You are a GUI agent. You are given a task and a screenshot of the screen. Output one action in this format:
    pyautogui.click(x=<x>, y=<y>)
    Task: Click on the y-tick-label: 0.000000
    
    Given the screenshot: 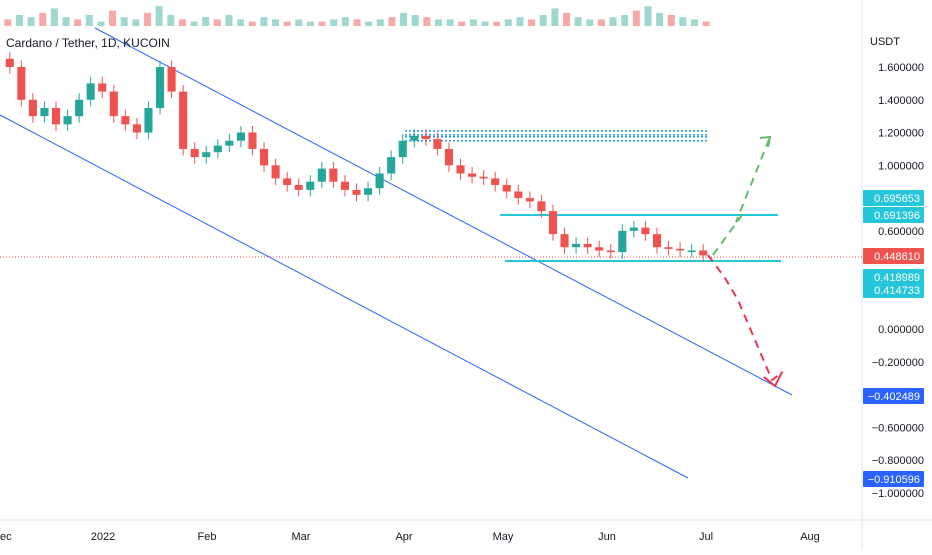 What is the action you would take?
    pyautogui.click(x=901, y=330)
    